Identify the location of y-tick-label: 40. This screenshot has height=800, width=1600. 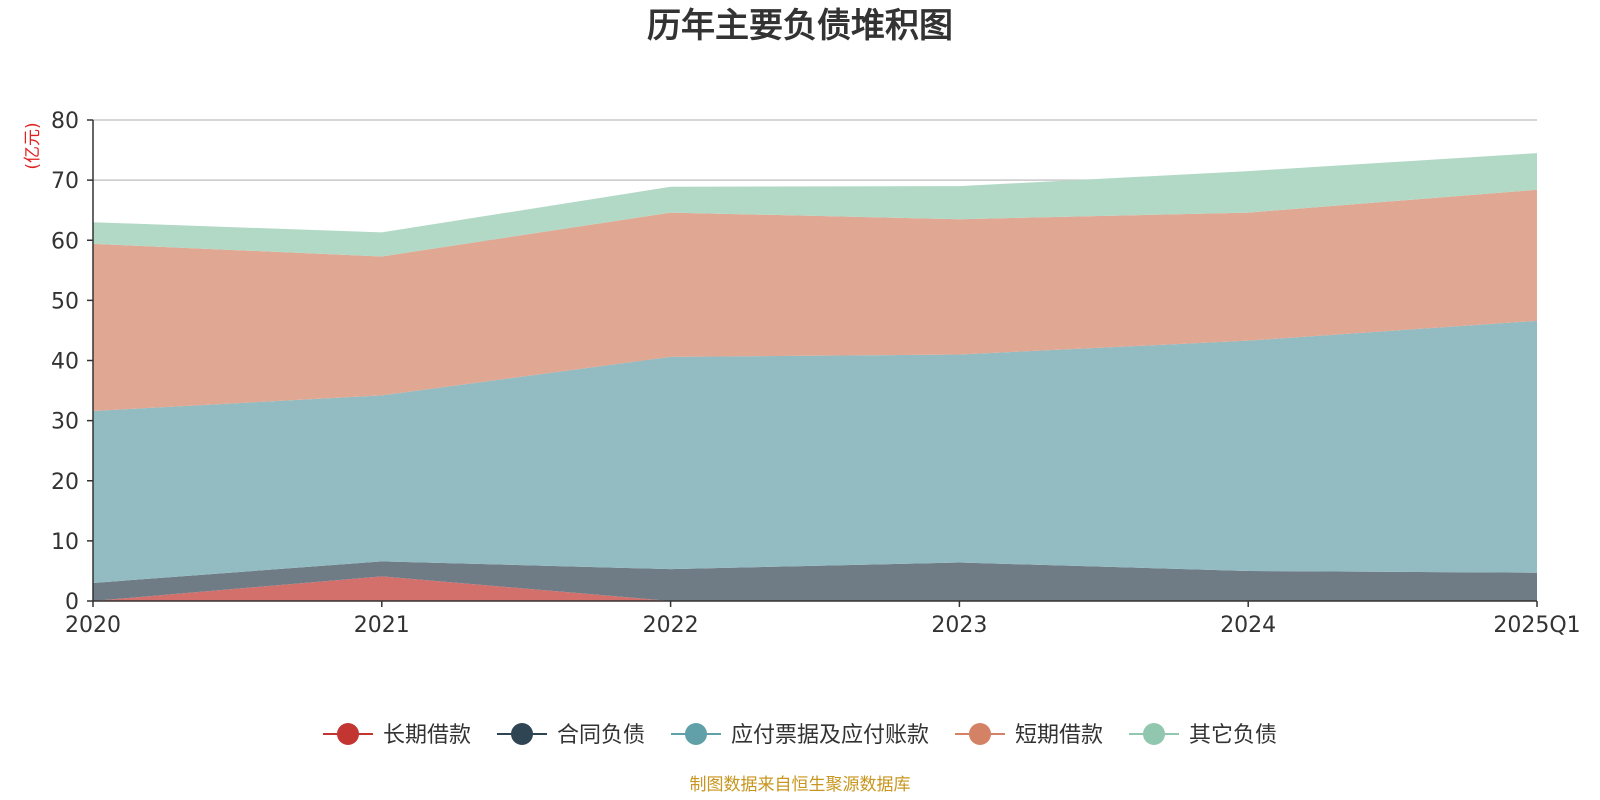
(65, 362).